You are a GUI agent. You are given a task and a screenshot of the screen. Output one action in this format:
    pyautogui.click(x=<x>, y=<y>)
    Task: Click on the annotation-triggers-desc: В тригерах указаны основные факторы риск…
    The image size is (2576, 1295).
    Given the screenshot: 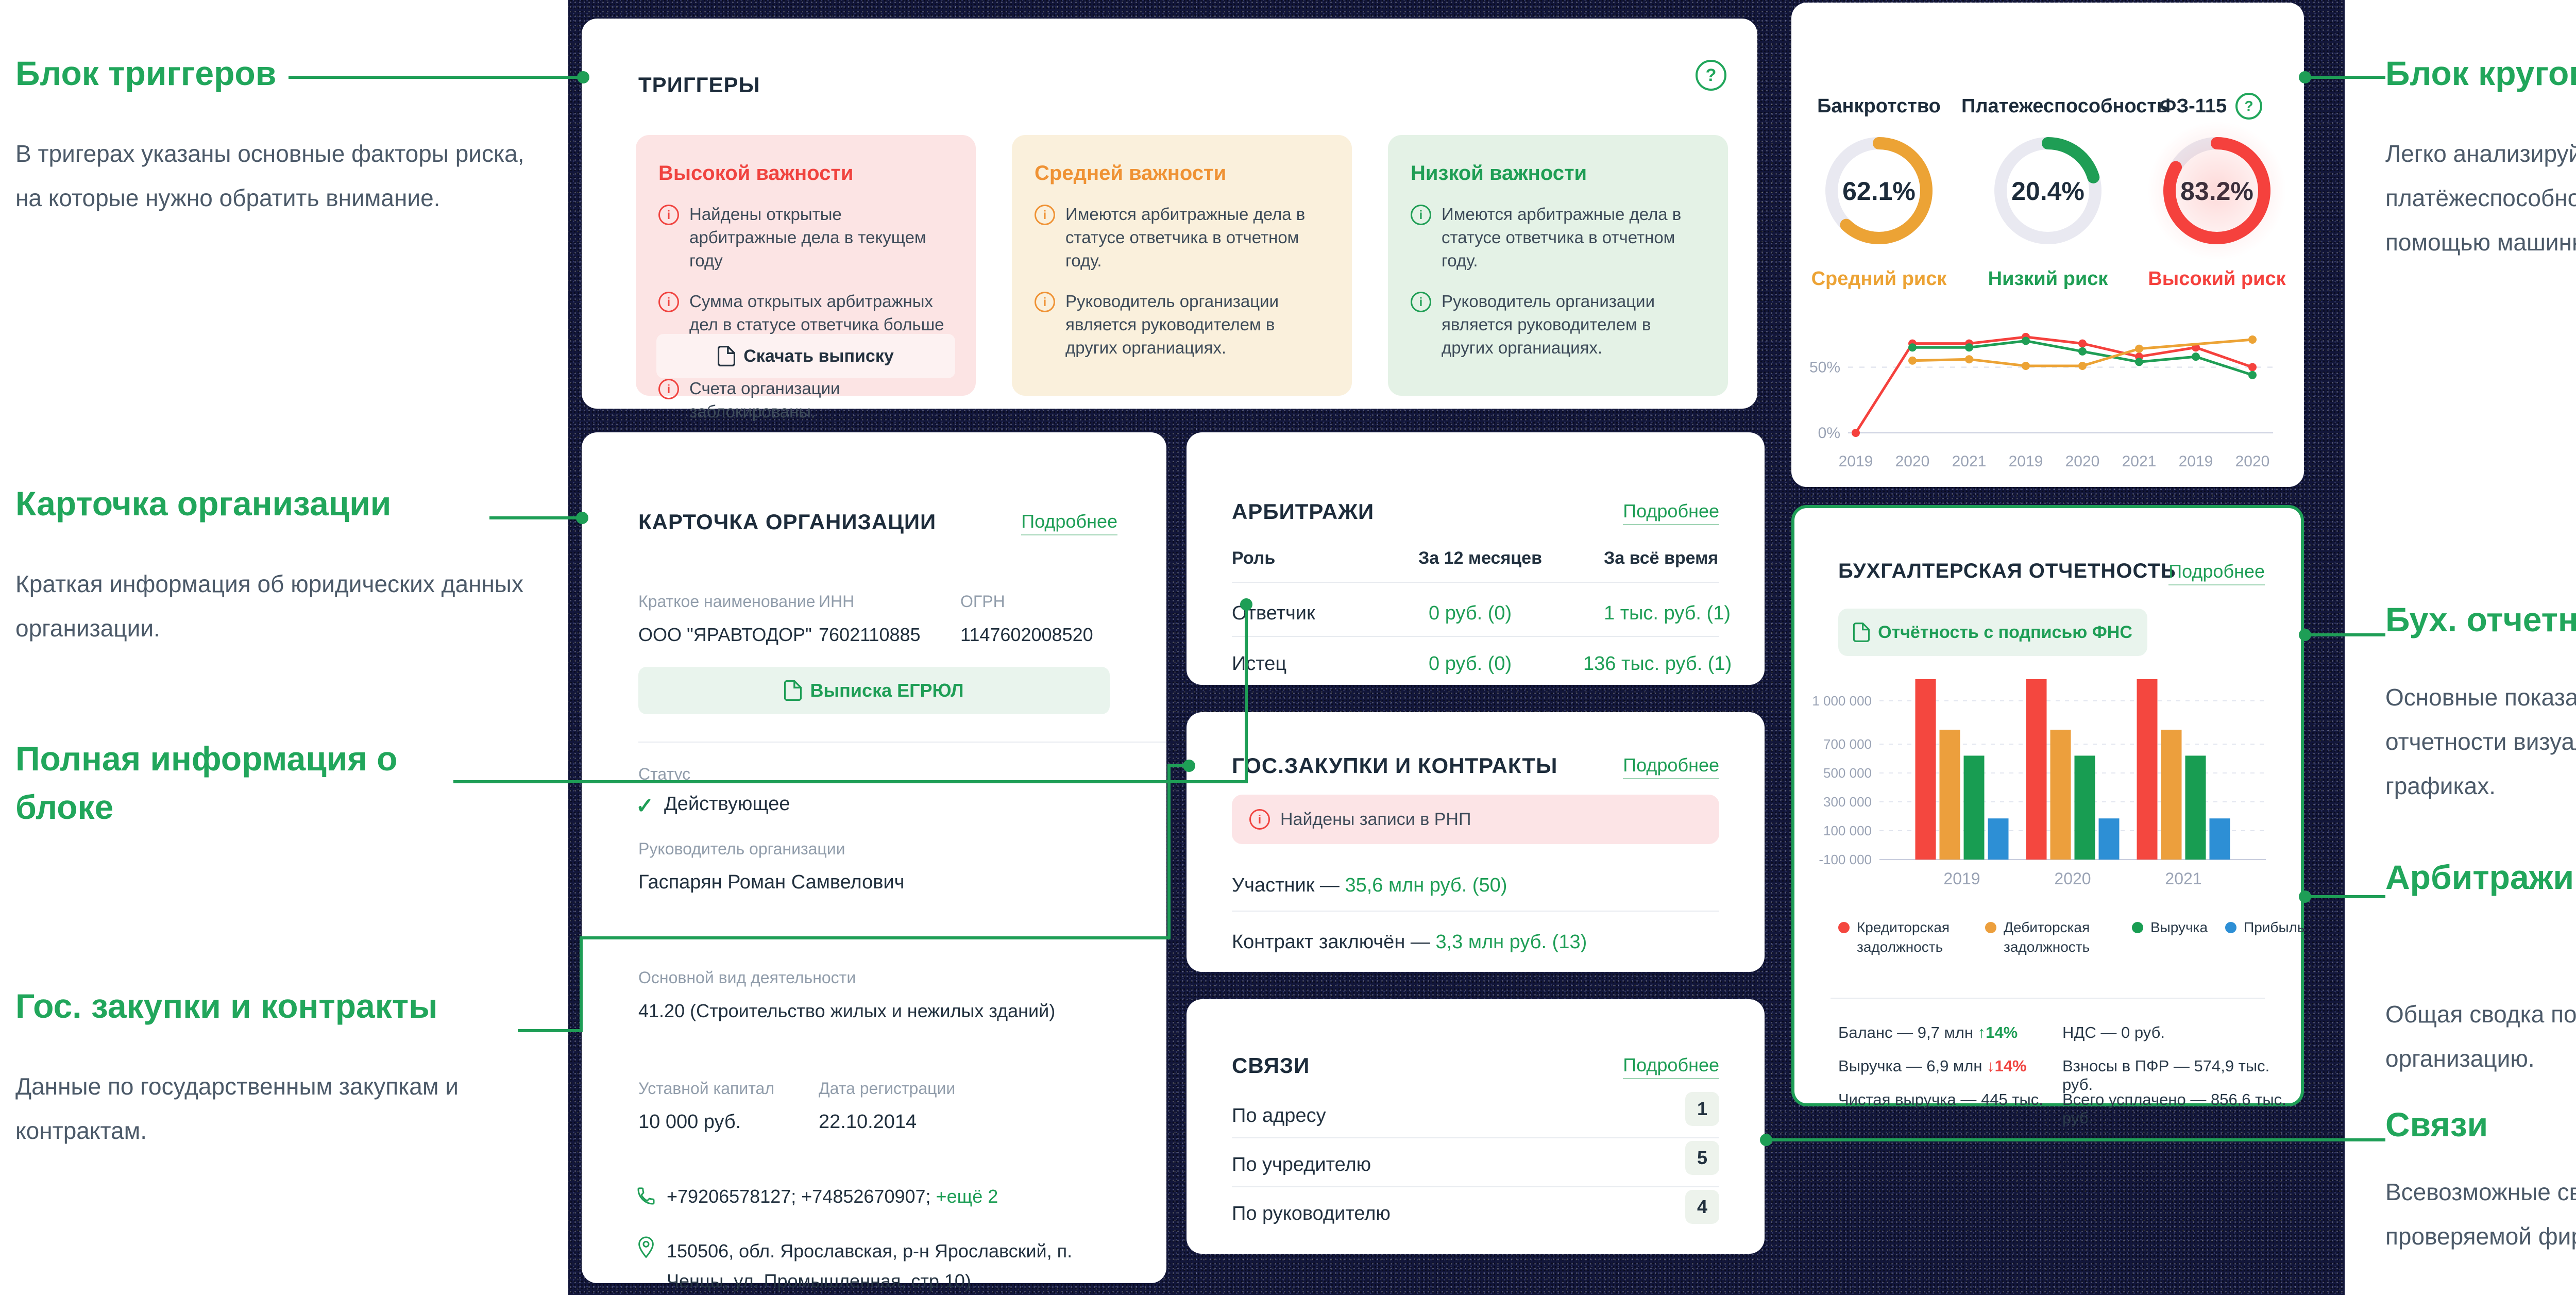 What is the action you would take?
    pyautogui.click(x=269, y=175)
    